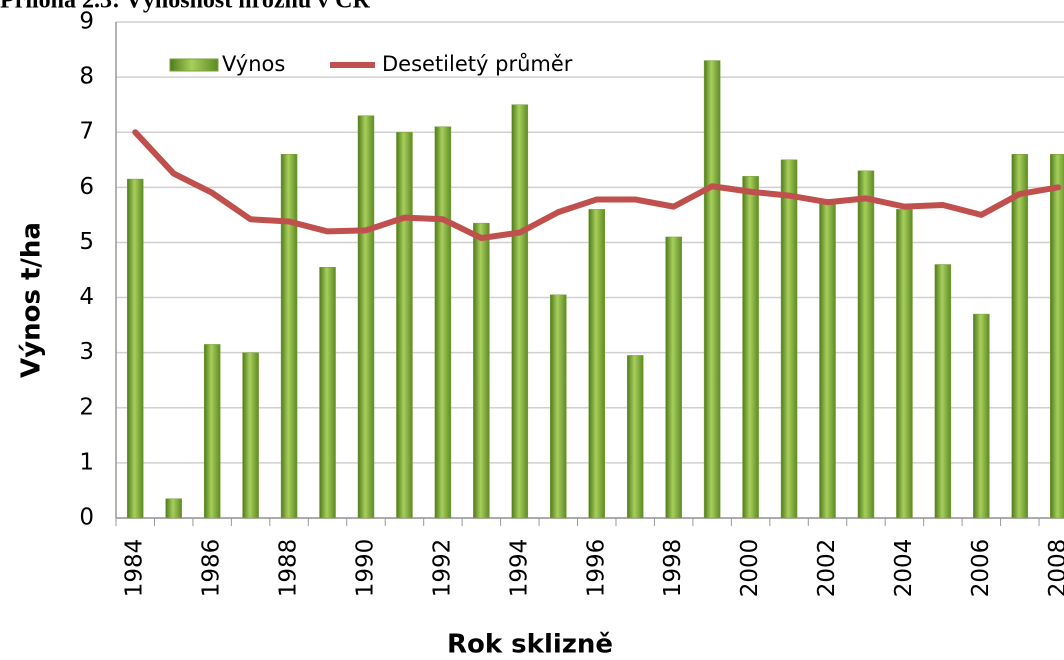 The height and width of the screenshot is (660, 1064). Describe the element at coordinates (86, 352) in the screenshot. I see `y-tick-label: 3` at that location.